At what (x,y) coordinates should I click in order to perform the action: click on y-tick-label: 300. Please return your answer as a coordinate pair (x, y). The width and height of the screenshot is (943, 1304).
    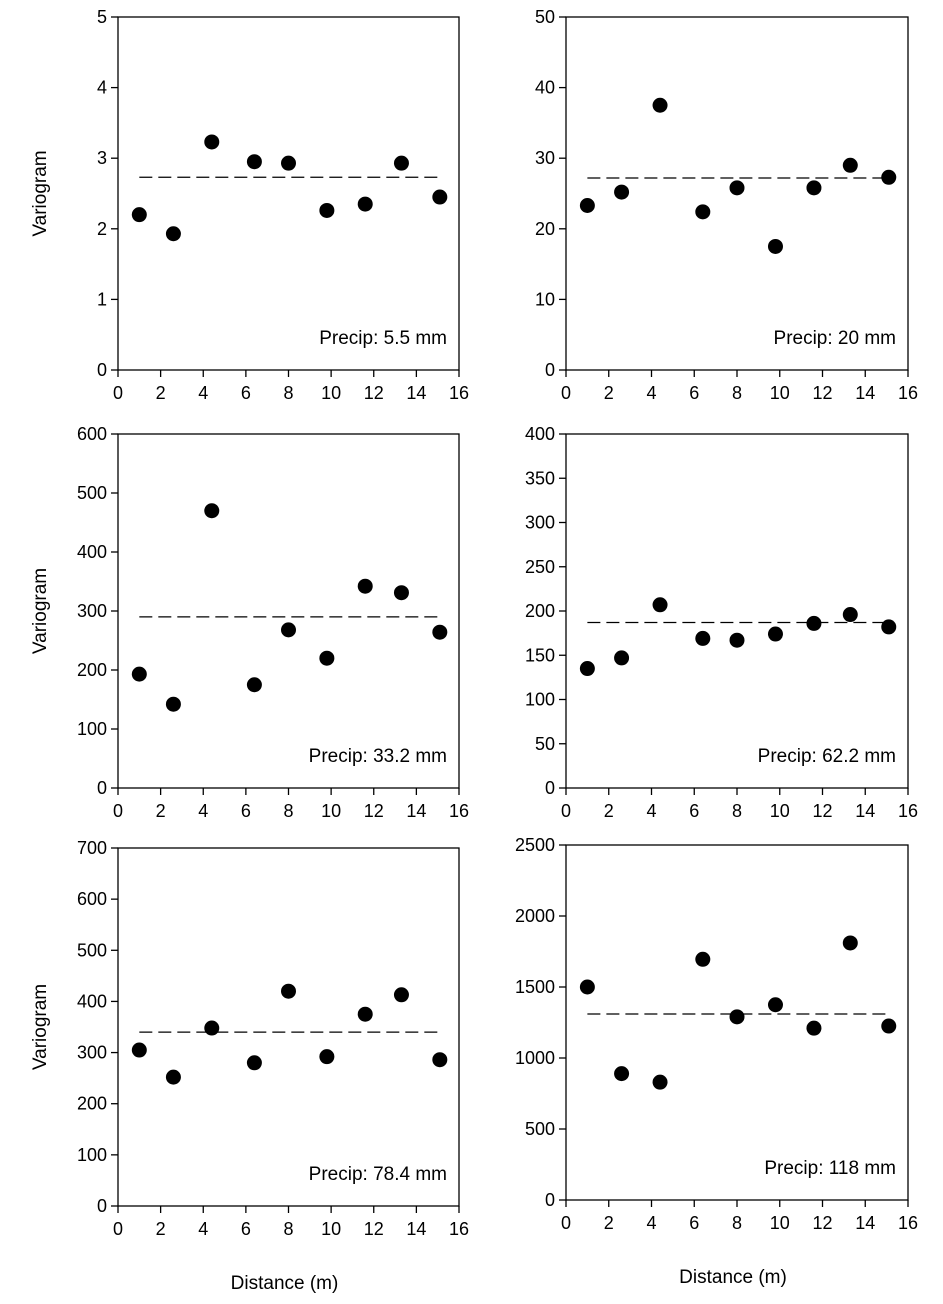
    Looking at the image, I should click on (540, 523).